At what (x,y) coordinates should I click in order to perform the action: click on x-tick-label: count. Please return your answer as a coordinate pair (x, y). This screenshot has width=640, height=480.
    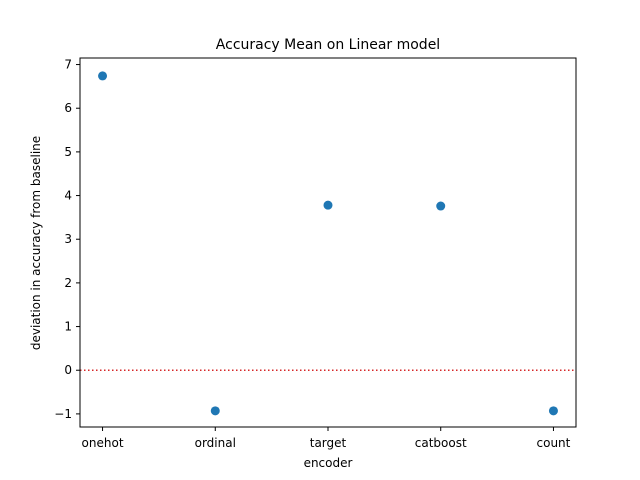
    Looking at the image, I should click on (554, 443).